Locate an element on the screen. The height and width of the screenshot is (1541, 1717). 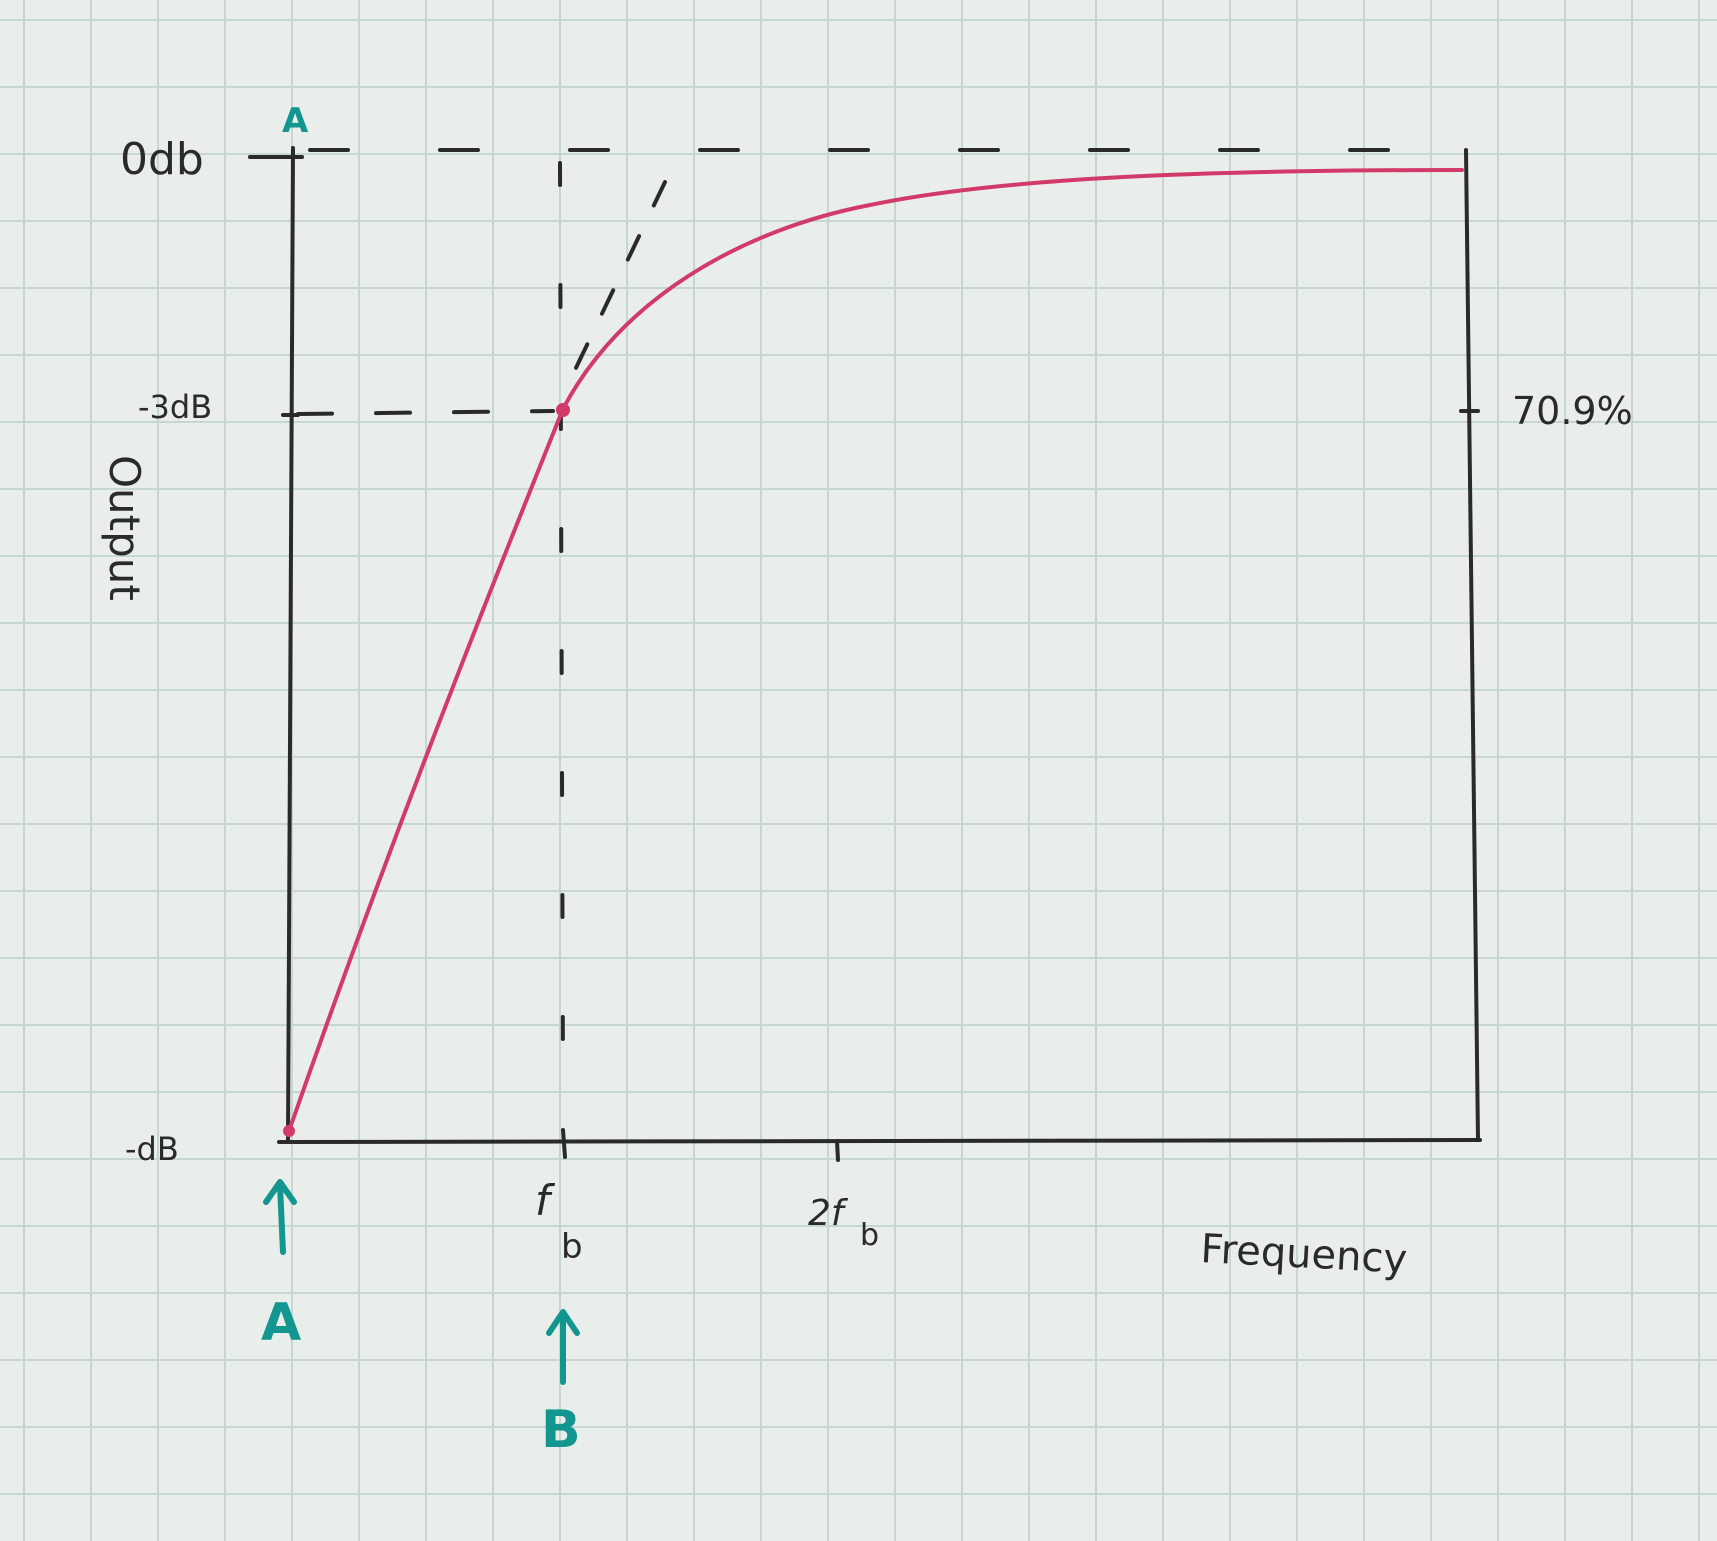
tick-2fb is located at coordinates (837, 1150).